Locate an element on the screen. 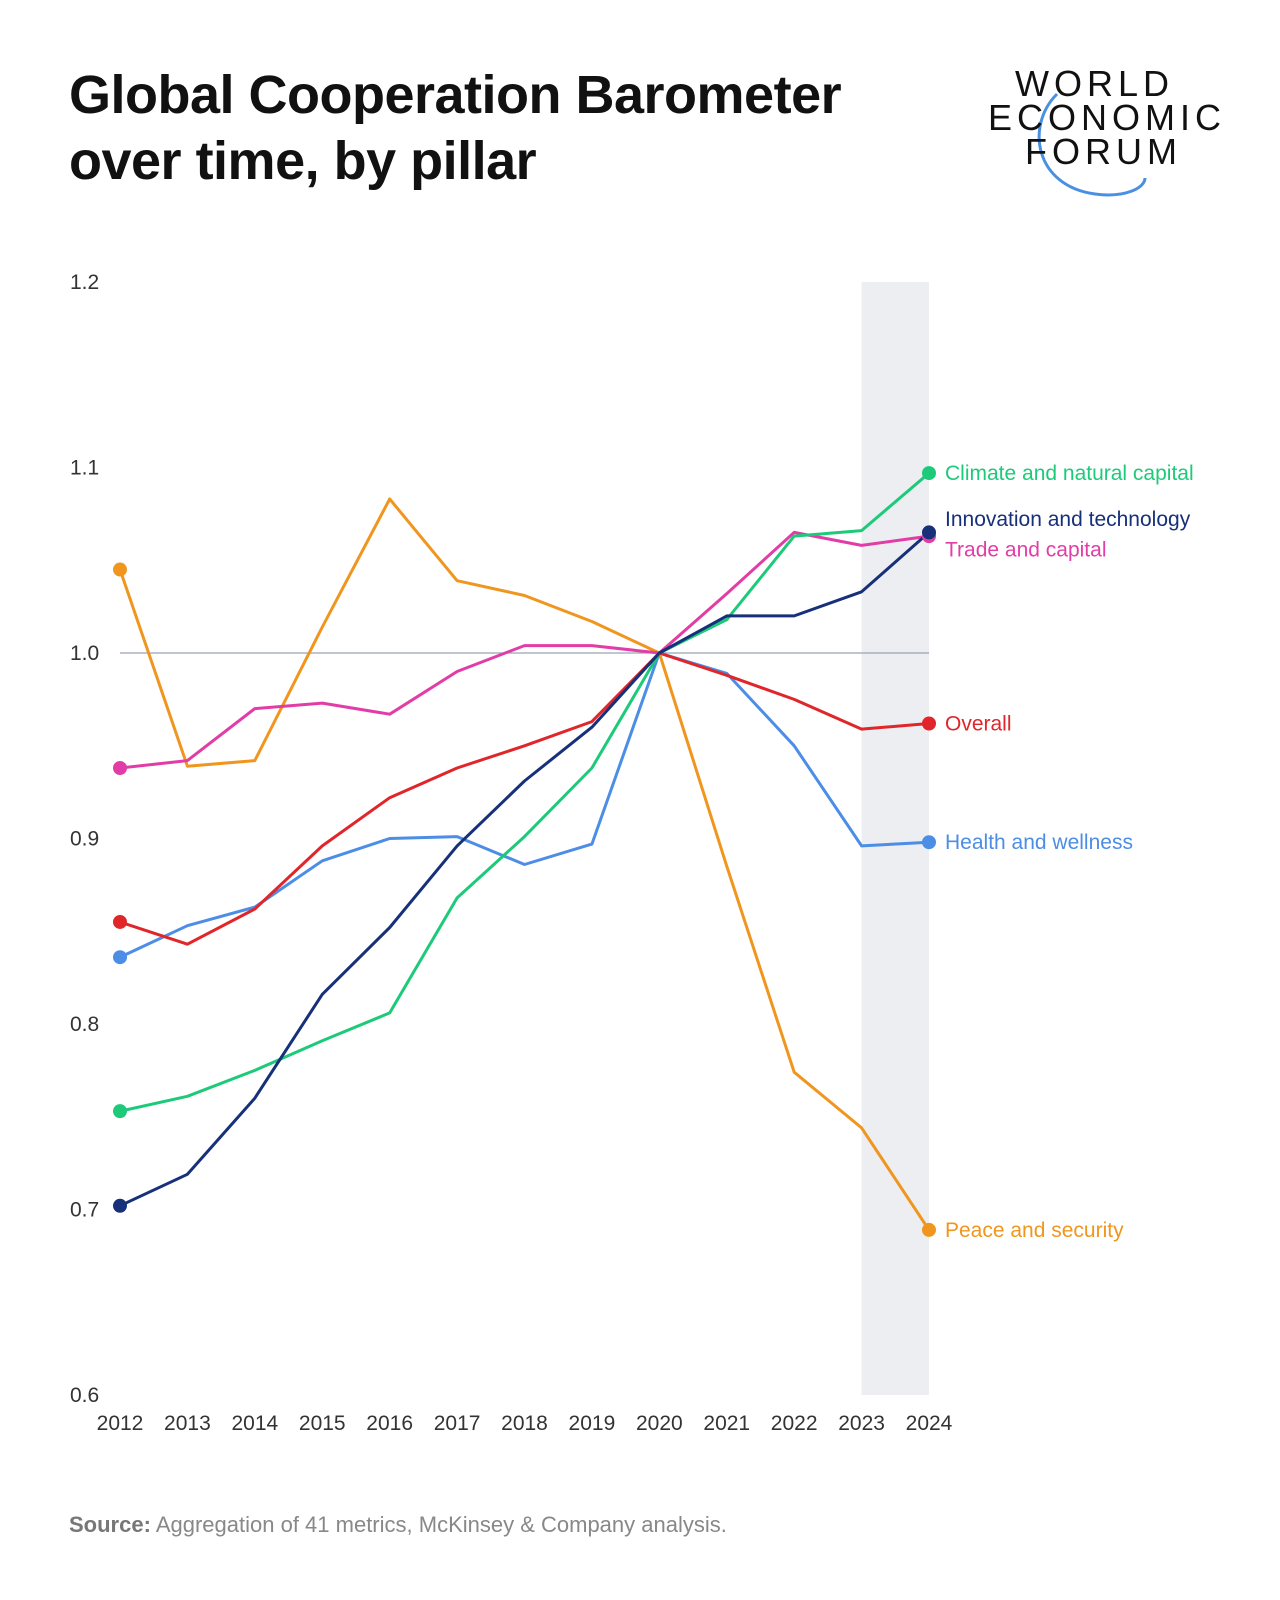 This screenshot has width=1280, height=1600. x-tick-label: 2019 is located at coordinates (592, 1423).